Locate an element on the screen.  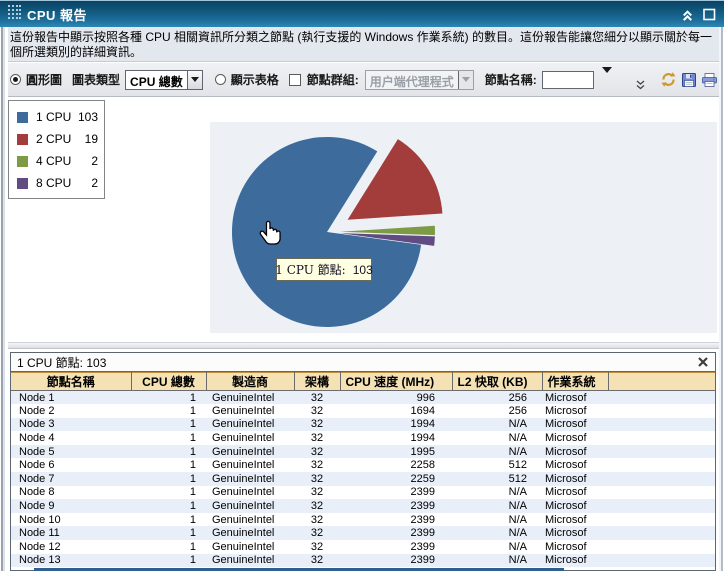
legend-item: 2 CPU 19 is located at coordinates (57, 139).